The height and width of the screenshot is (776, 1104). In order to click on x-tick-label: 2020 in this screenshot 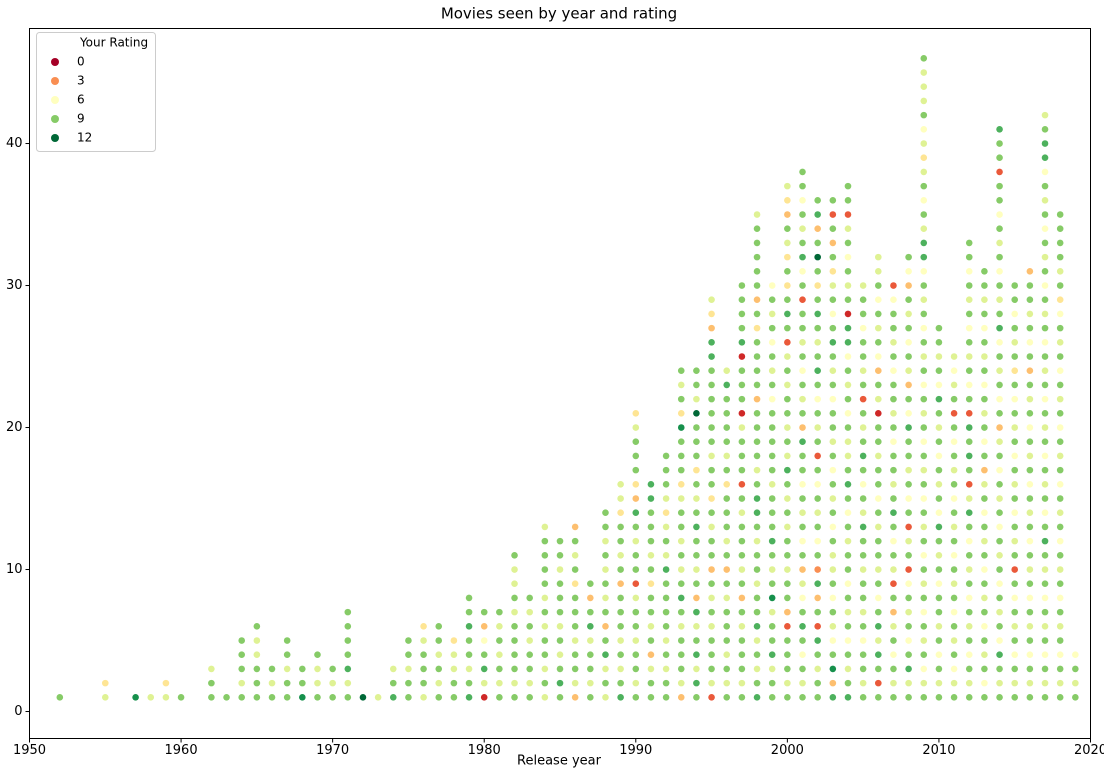, I will do `click(1089, 750)`.